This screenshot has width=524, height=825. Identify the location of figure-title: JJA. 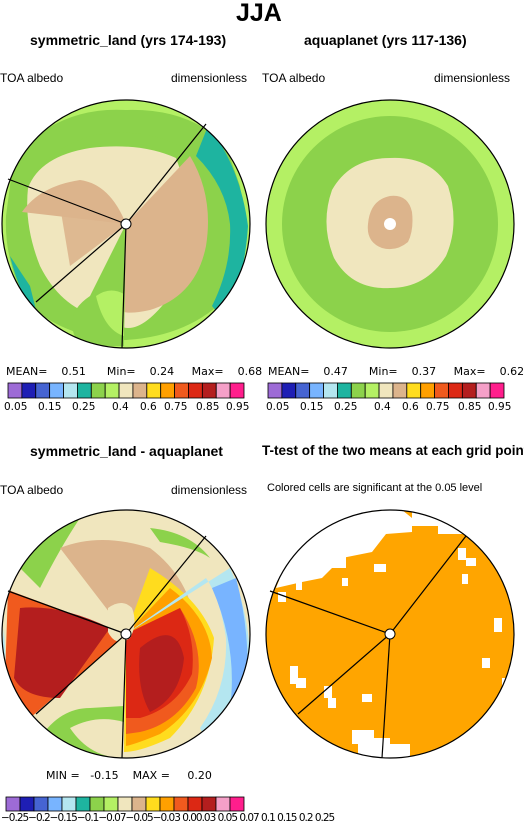
(259, 13).